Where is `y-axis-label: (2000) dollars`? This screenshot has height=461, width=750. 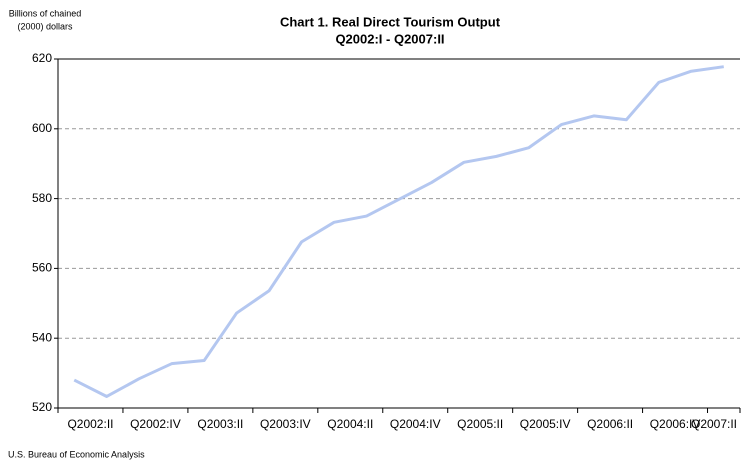
y-axis-label: (2000) dollars is located at coordinates (45, 26).